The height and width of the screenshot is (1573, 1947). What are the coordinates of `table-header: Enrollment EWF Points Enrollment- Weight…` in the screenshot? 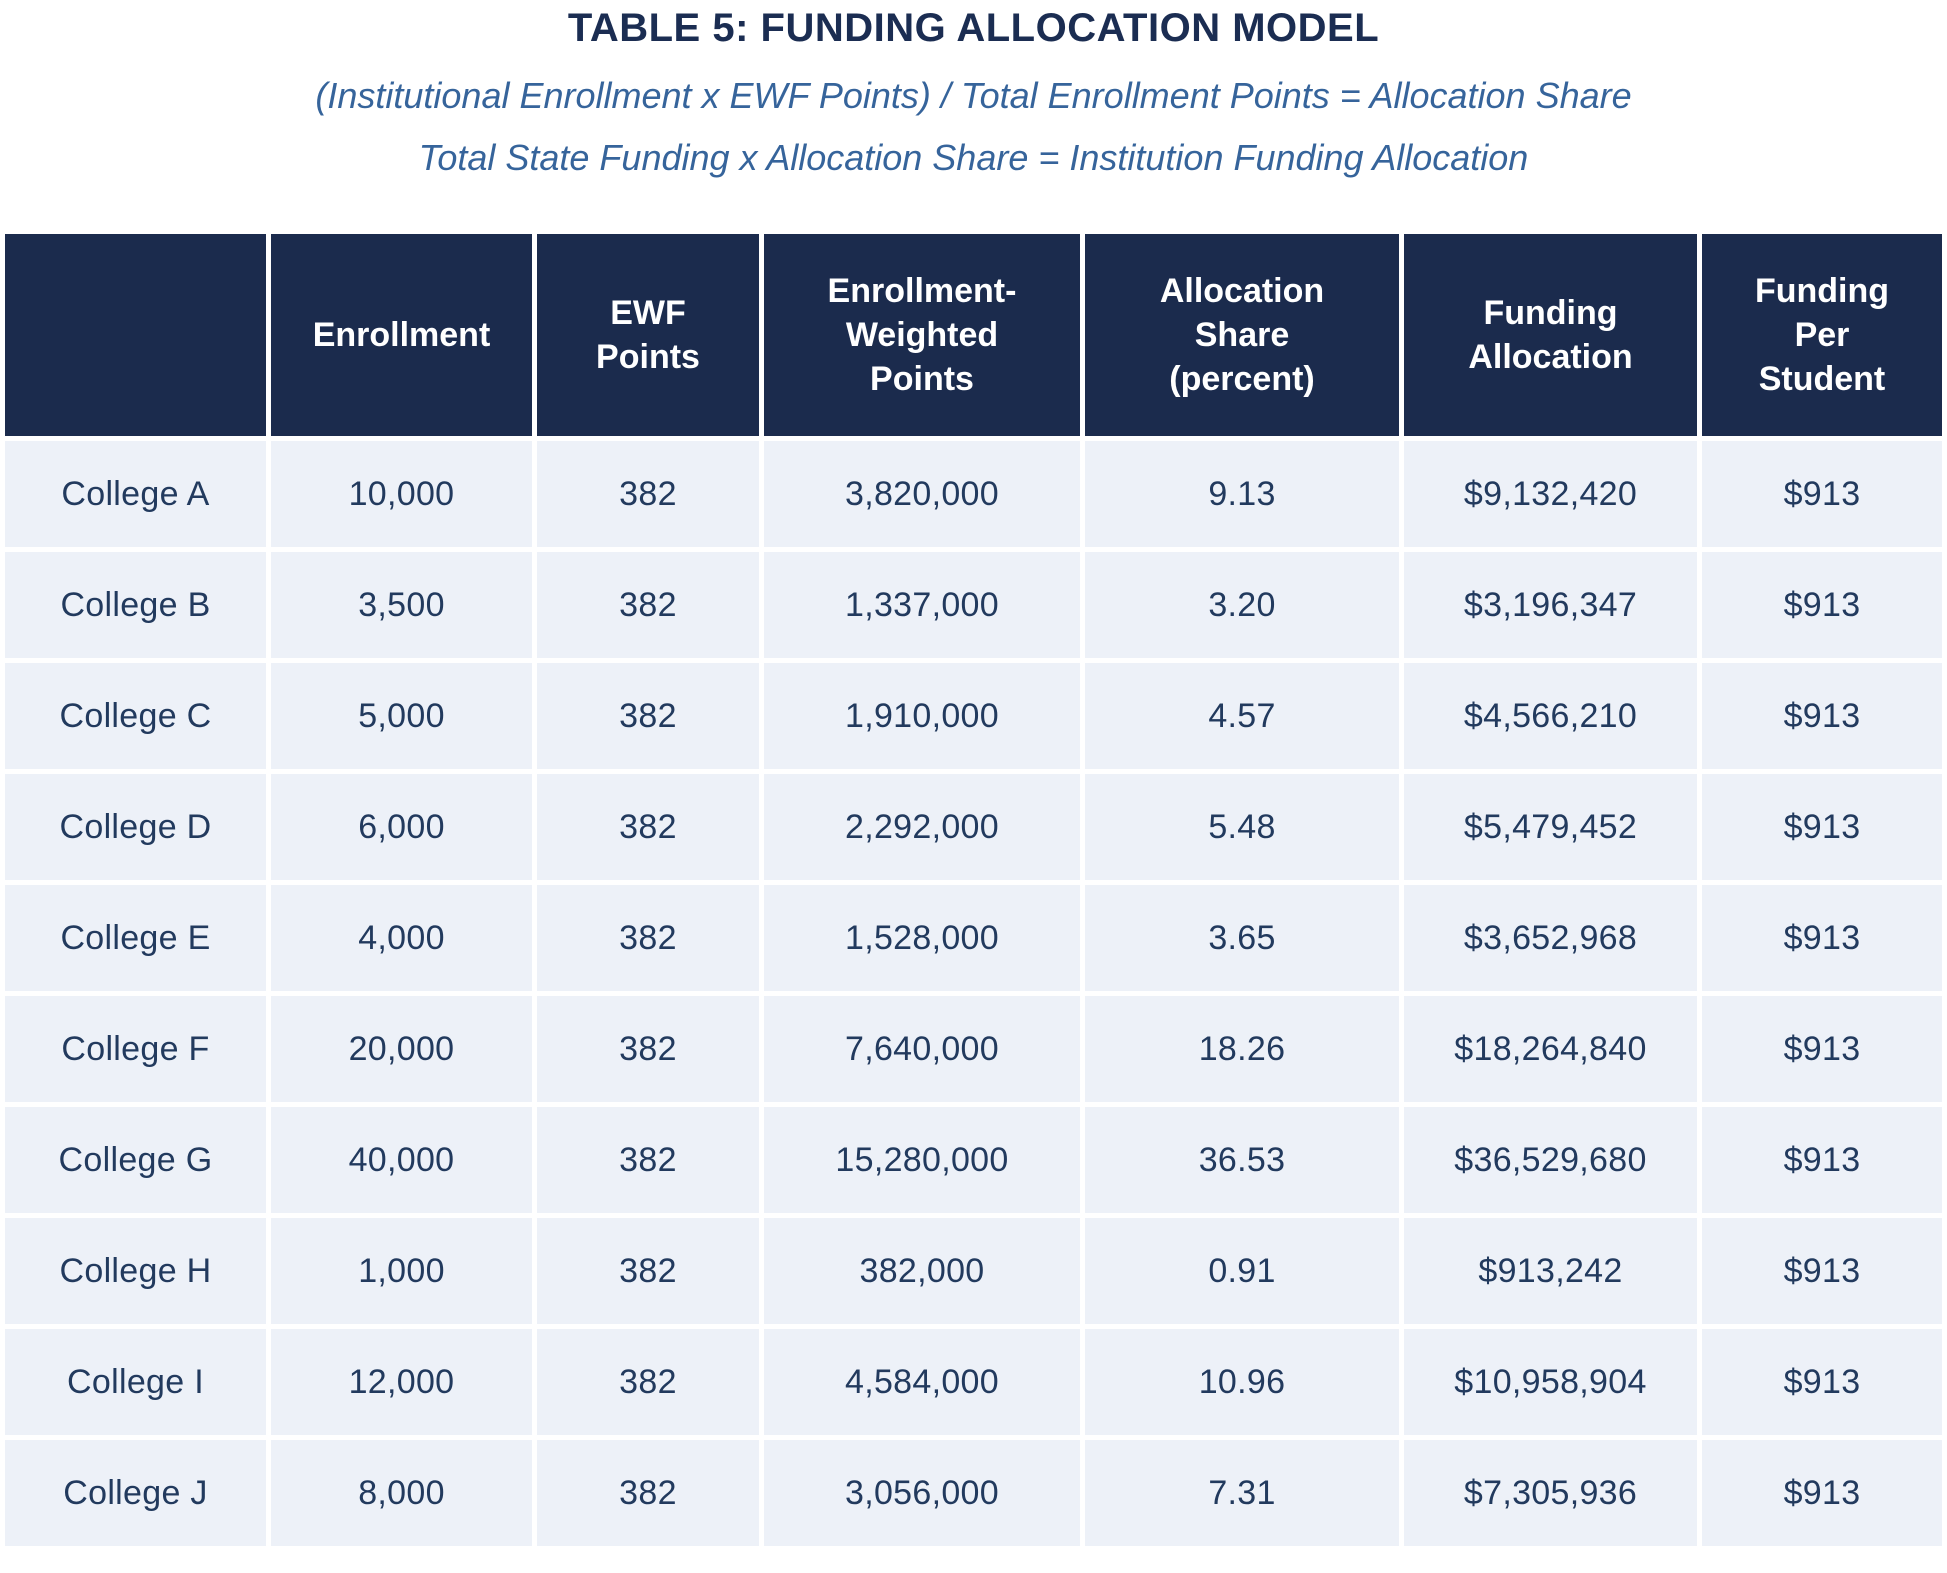 It's located at (973, 335).